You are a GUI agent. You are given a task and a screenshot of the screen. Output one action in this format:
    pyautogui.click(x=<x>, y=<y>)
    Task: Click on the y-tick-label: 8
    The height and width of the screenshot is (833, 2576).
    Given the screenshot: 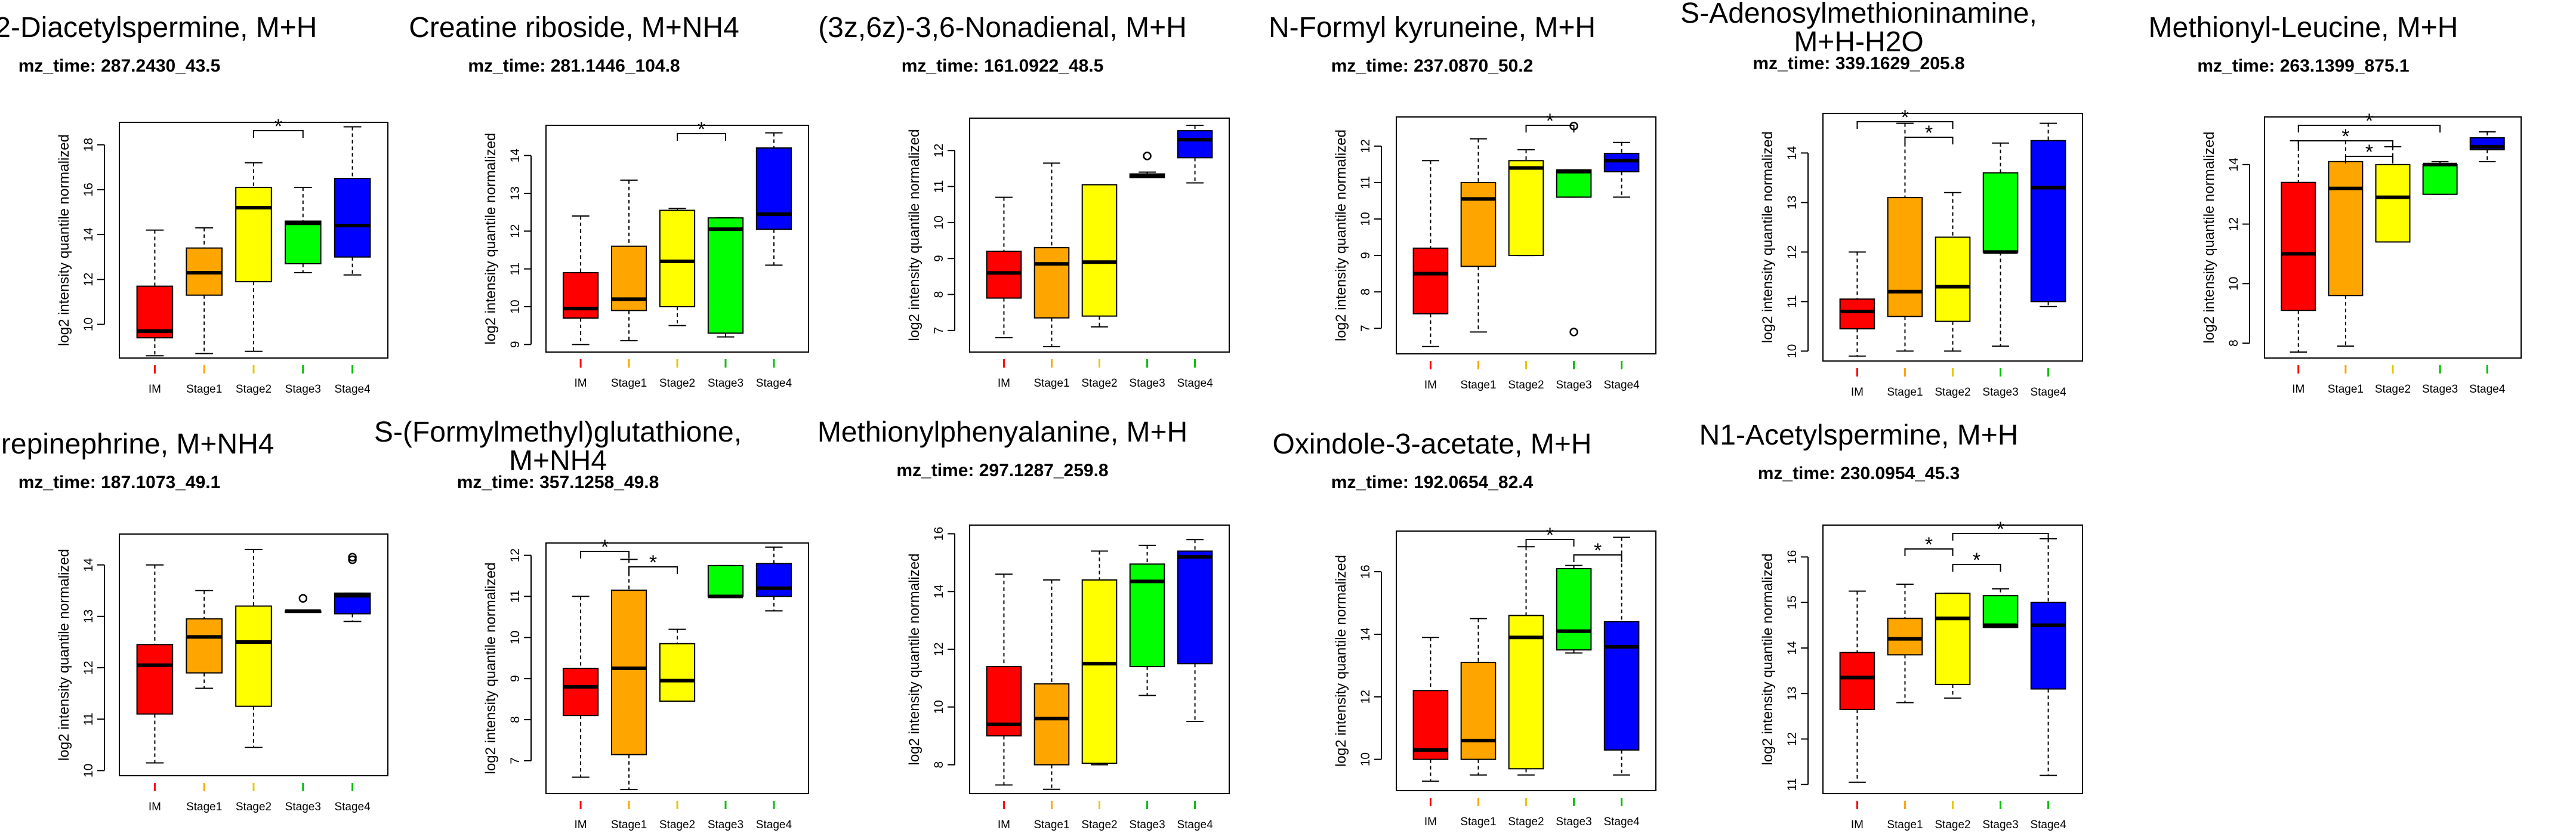 What is the action you would take?
    pyautogui.click(x=939, y=294)
    